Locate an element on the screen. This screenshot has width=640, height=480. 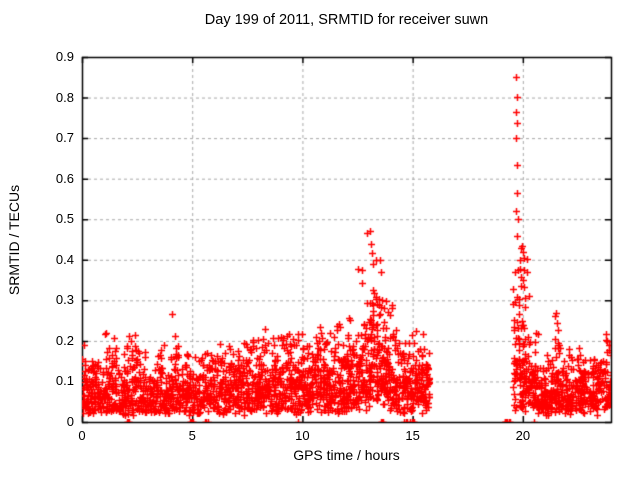
y-axis-label: SRMTID / TECUs is located at coordinates (14, 240).